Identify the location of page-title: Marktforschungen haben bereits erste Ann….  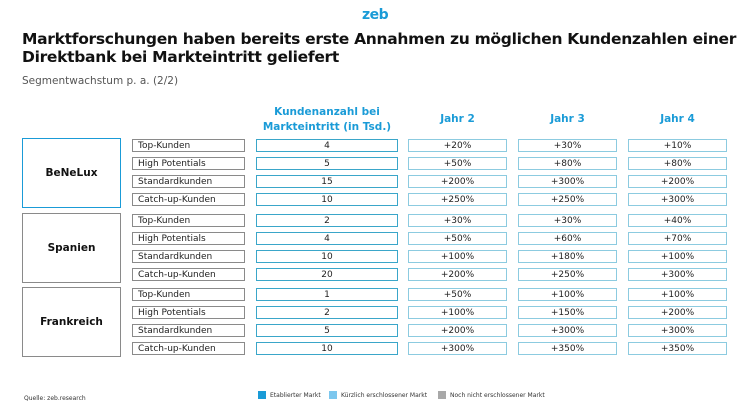
(379, 48).